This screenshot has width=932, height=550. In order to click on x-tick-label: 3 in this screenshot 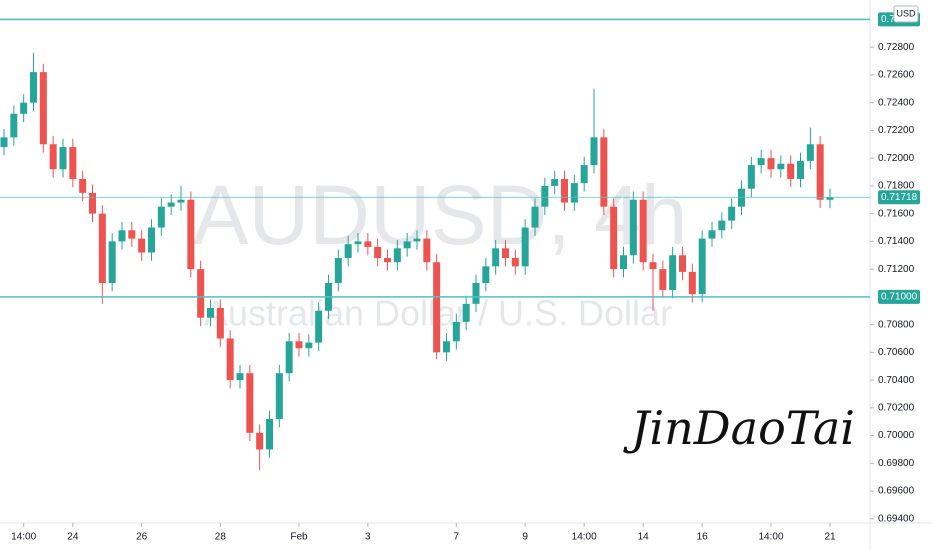, I will do `click(368, 537)`.